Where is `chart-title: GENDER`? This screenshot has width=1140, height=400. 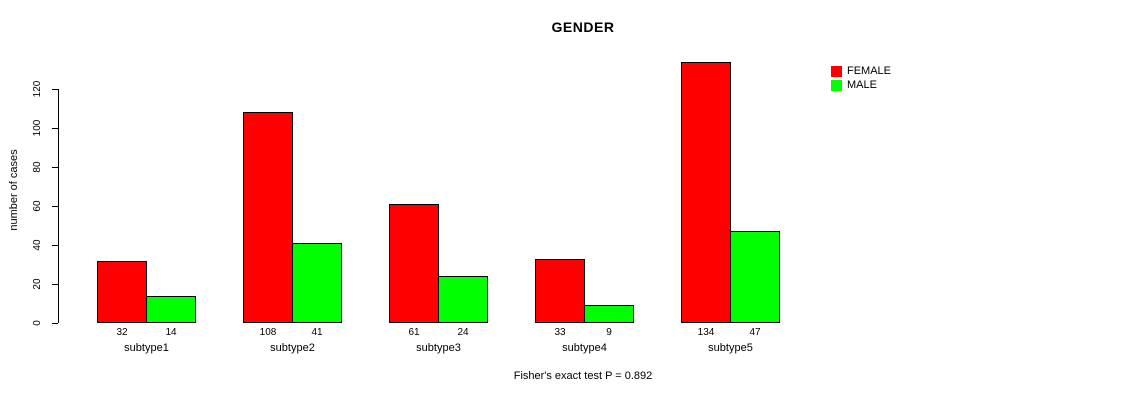
chart-title: GENDER is located at coordinates (583, 27).